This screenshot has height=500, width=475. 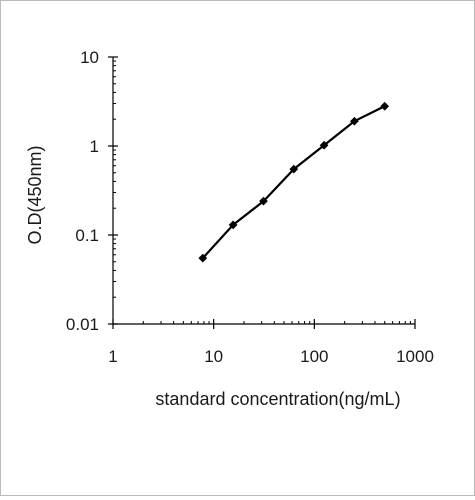 I want to click on x-major-ticks, so click(x=264, y=324).